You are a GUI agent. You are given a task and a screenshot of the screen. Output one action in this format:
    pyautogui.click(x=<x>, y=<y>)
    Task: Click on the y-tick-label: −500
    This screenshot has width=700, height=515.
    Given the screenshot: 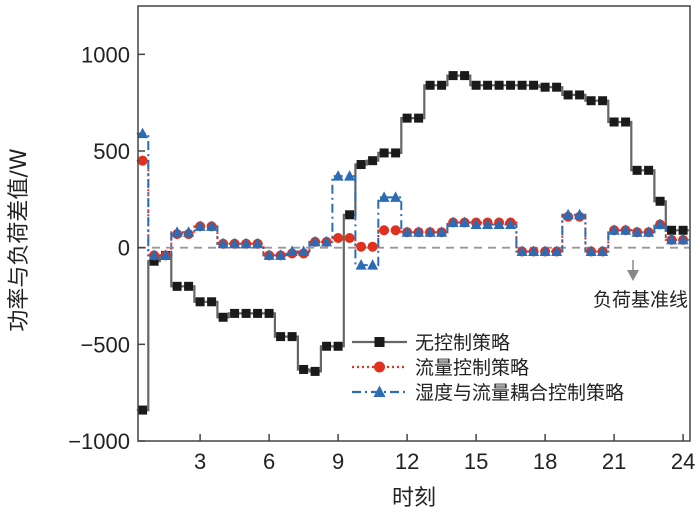 What is the action you would take?
    pyautogui.click(x=105, y=344)
    